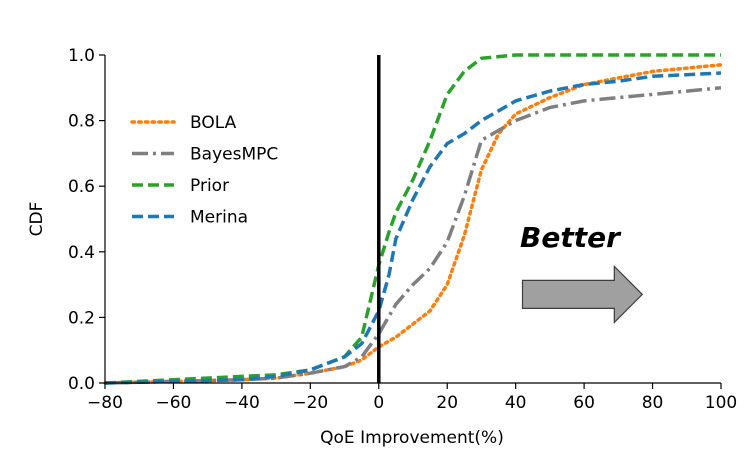  Describe the element at coordinates (81, 56) in the screenshot. I see `y-tick-label: 1.0` at that location.